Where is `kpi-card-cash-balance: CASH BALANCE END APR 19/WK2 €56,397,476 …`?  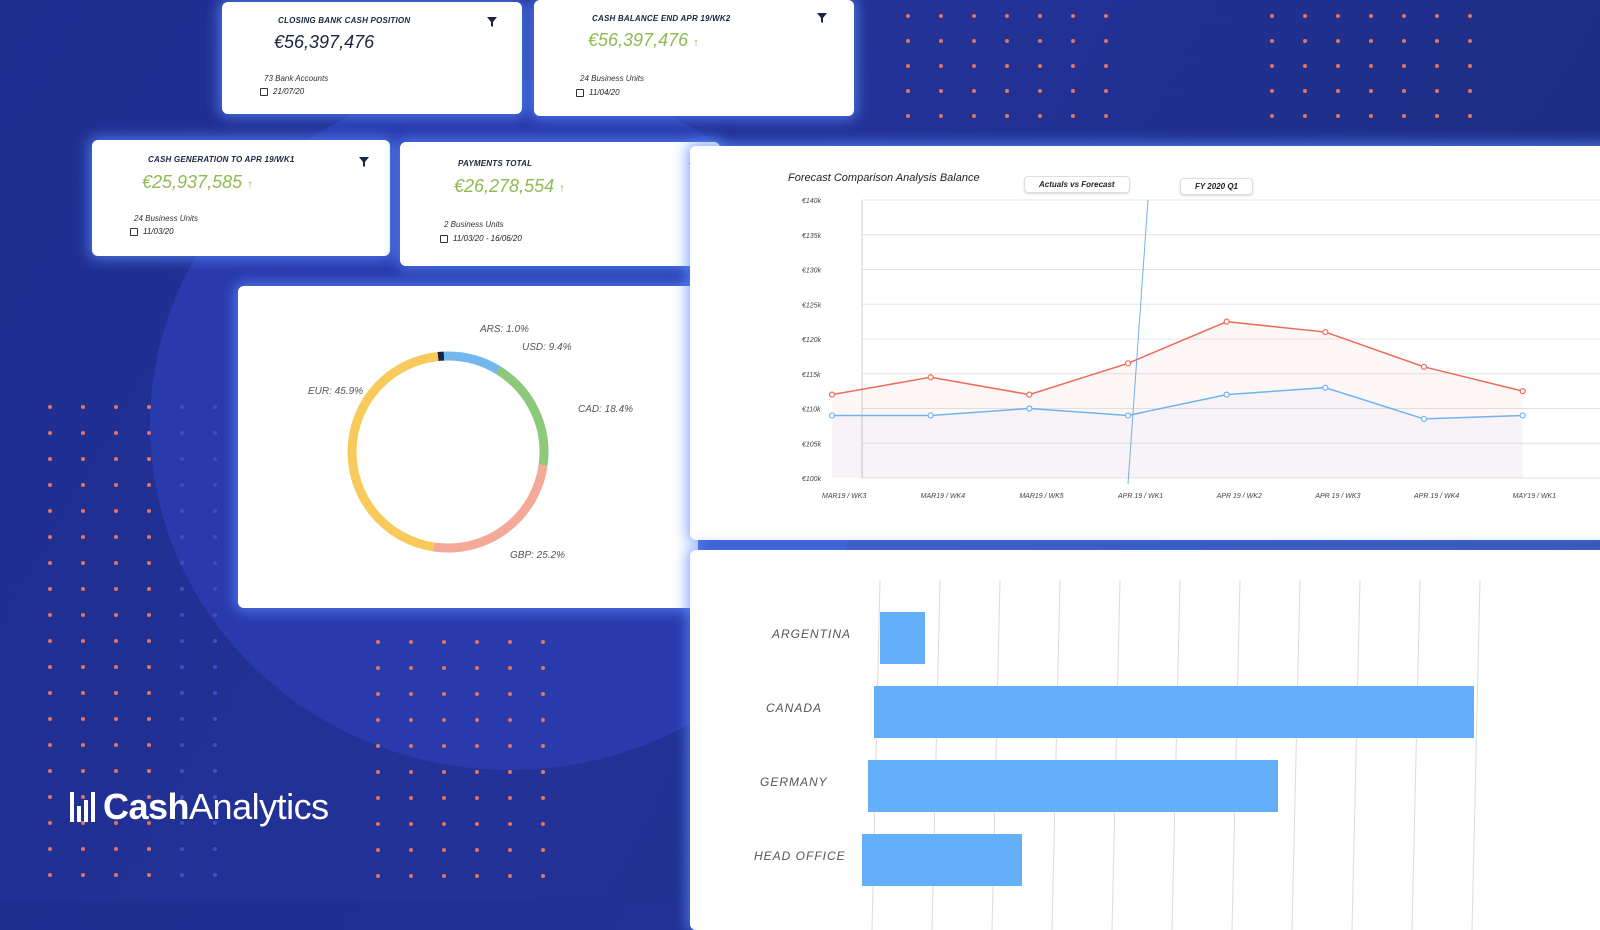
kpi-card-cash-balance: CASH BALANCE END APR 19/WK2 €56,397,476 … is located at coordinates (694, 58).